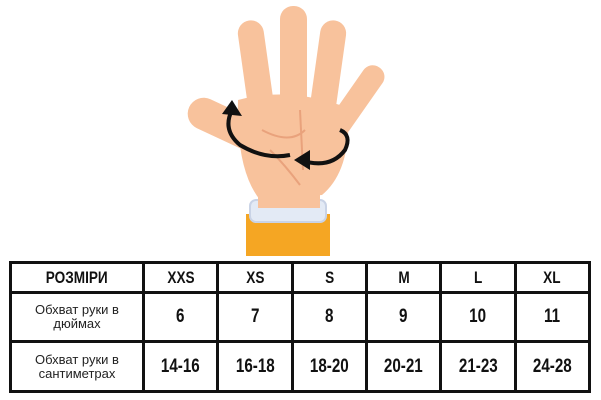  I want to click on table-row-inches: Обхват руки в дюймах 6 7 8 9 10 11, so click(300, 317).